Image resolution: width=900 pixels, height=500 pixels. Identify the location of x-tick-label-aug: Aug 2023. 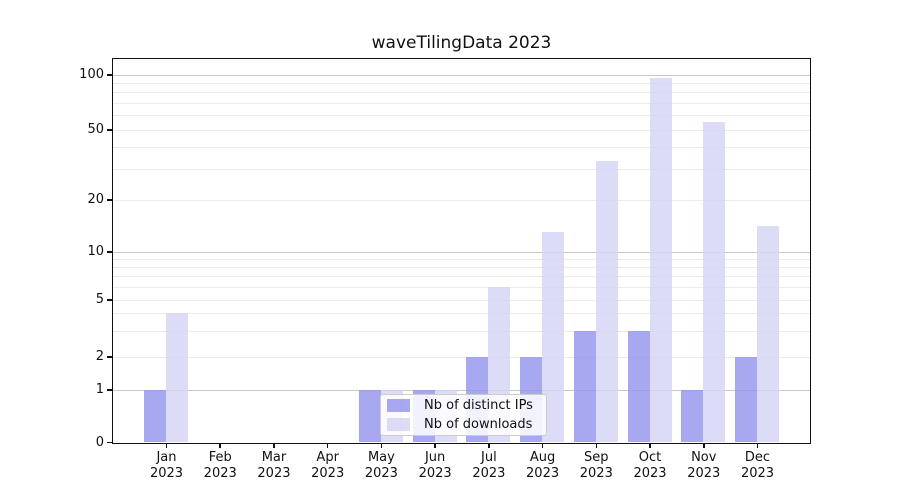
(543, 465).